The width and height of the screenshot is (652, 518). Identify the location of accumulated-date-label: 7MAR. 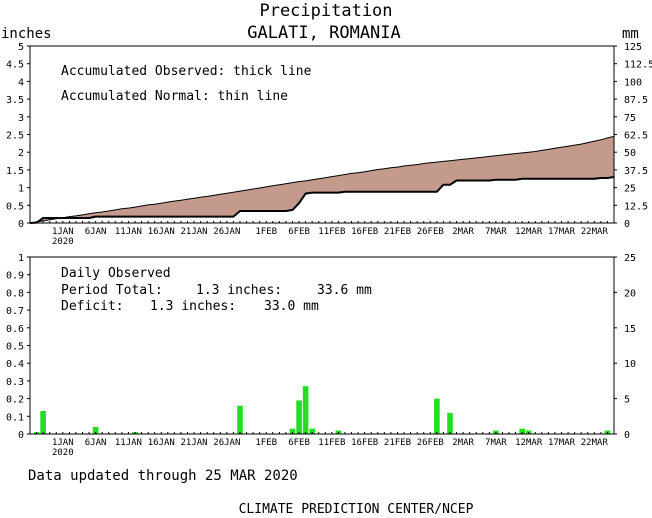
(496, 232).